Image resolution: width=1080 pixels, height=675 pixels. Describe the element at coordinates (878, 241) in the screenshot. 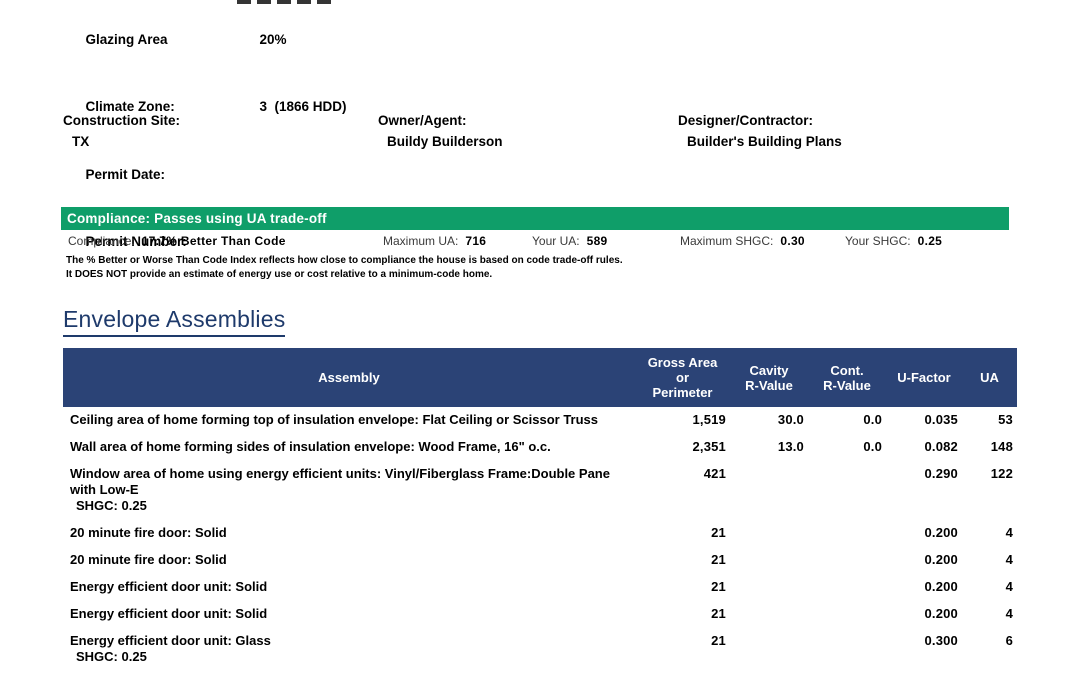

I see `metric-label: Your SHGC:` at that location.